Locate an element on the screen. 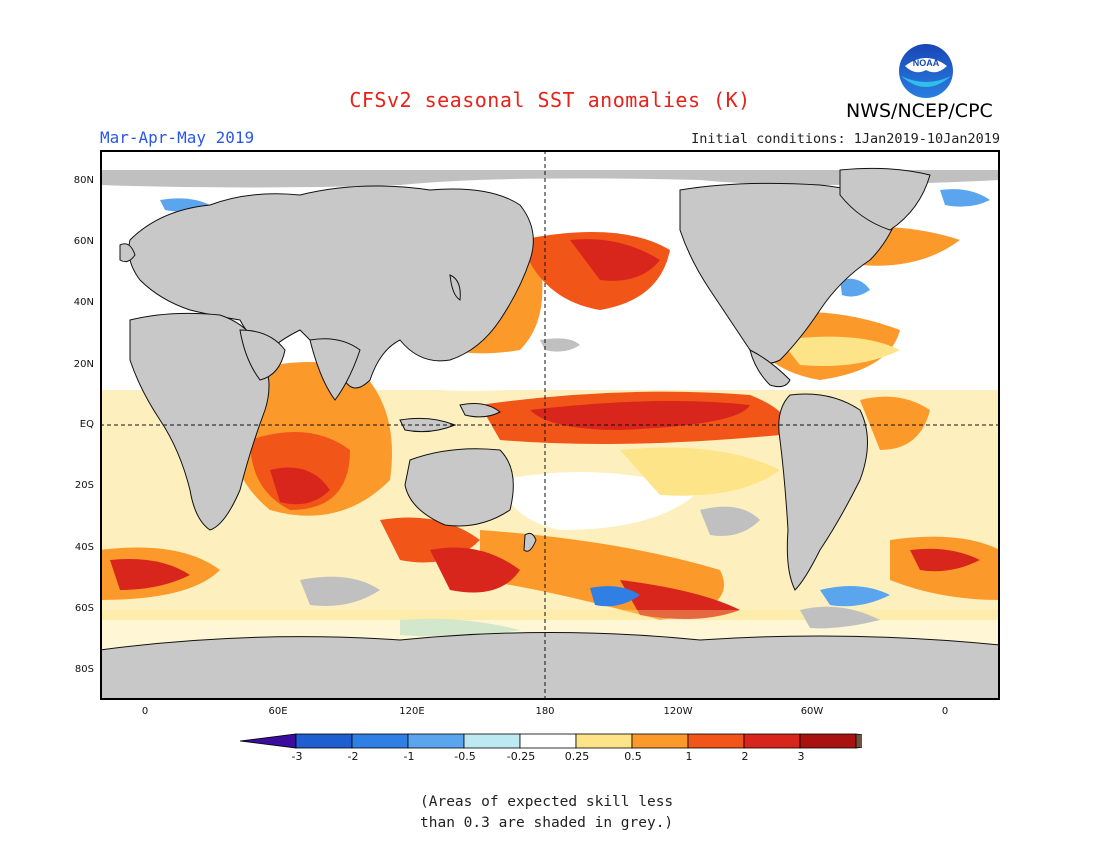 The width and height of the screenshot is (1100, 850). lat-label: 20N is located at coordinates (83, 364).